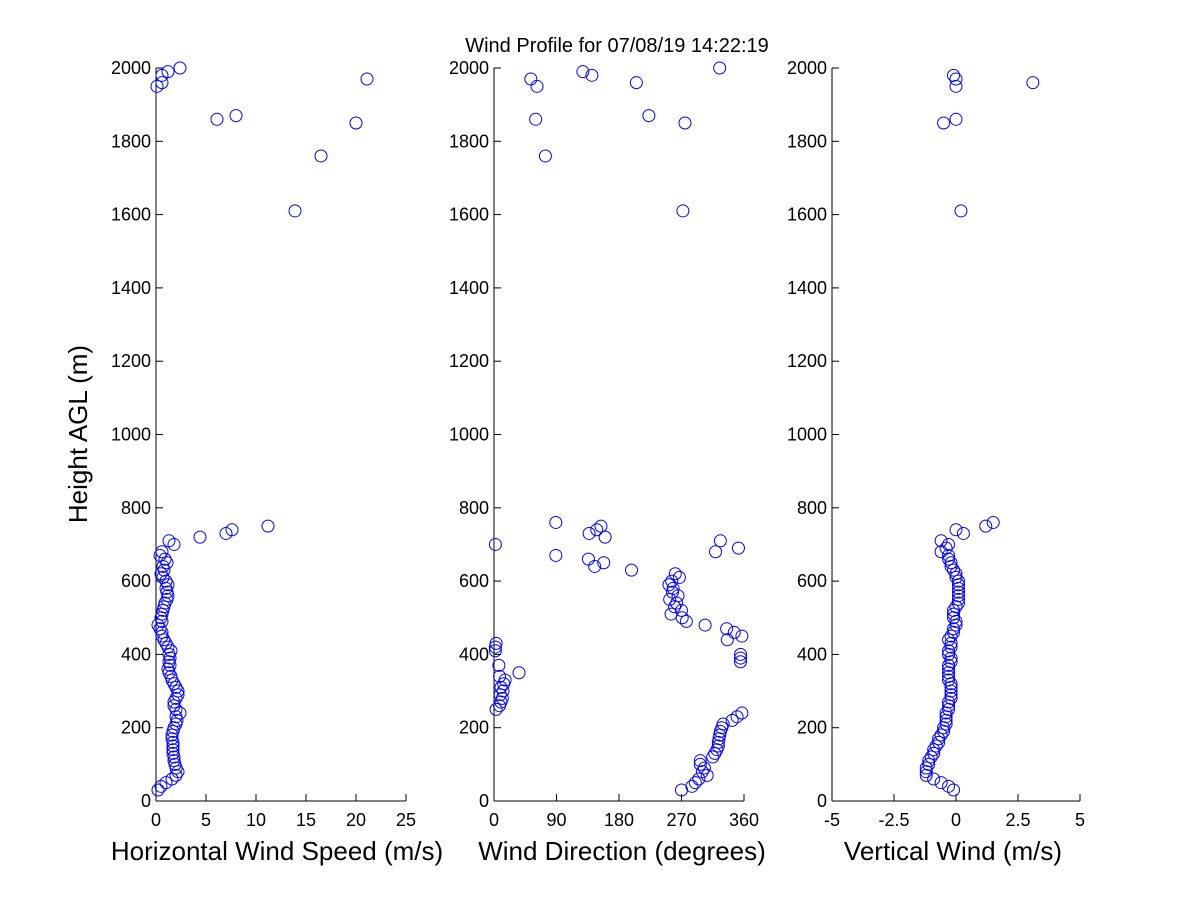  Describe the element at coordinates (622, 851) in the screenshot. I see `x-axis-label: Wind Direction (degrees)` at that location.